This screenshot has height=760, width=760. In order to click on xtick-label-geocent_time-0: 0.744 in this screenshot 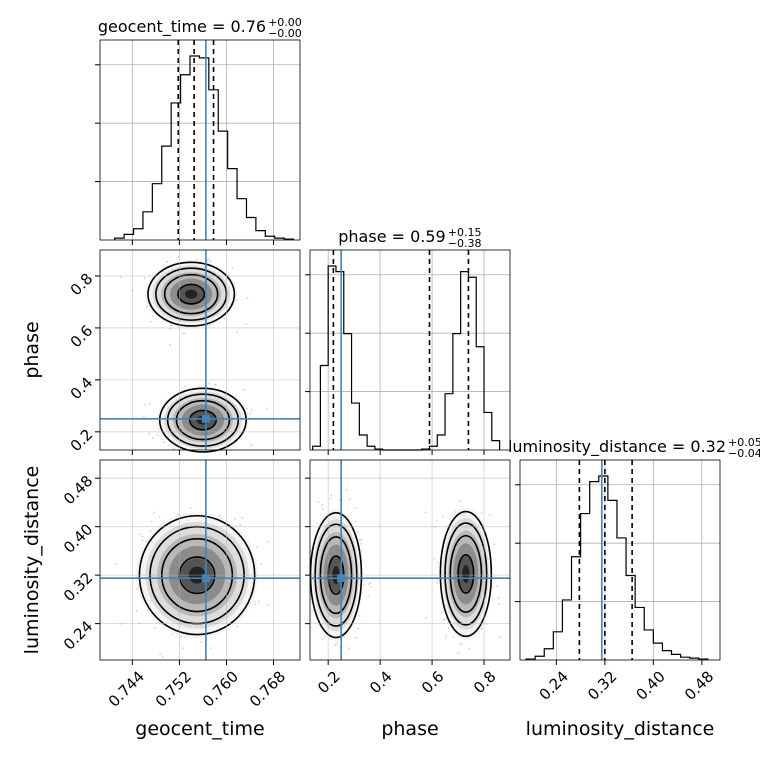, I will do `click(126, 689)`.